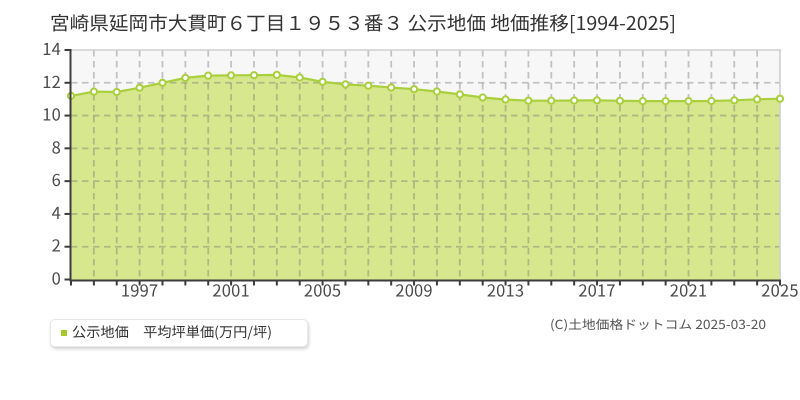 The width and height of the screenshot is (800, 400). What do you see at coordinates (56, 146) in the screenshot?
I see `y-tick-label: 8` at bounding box center [56, 146].